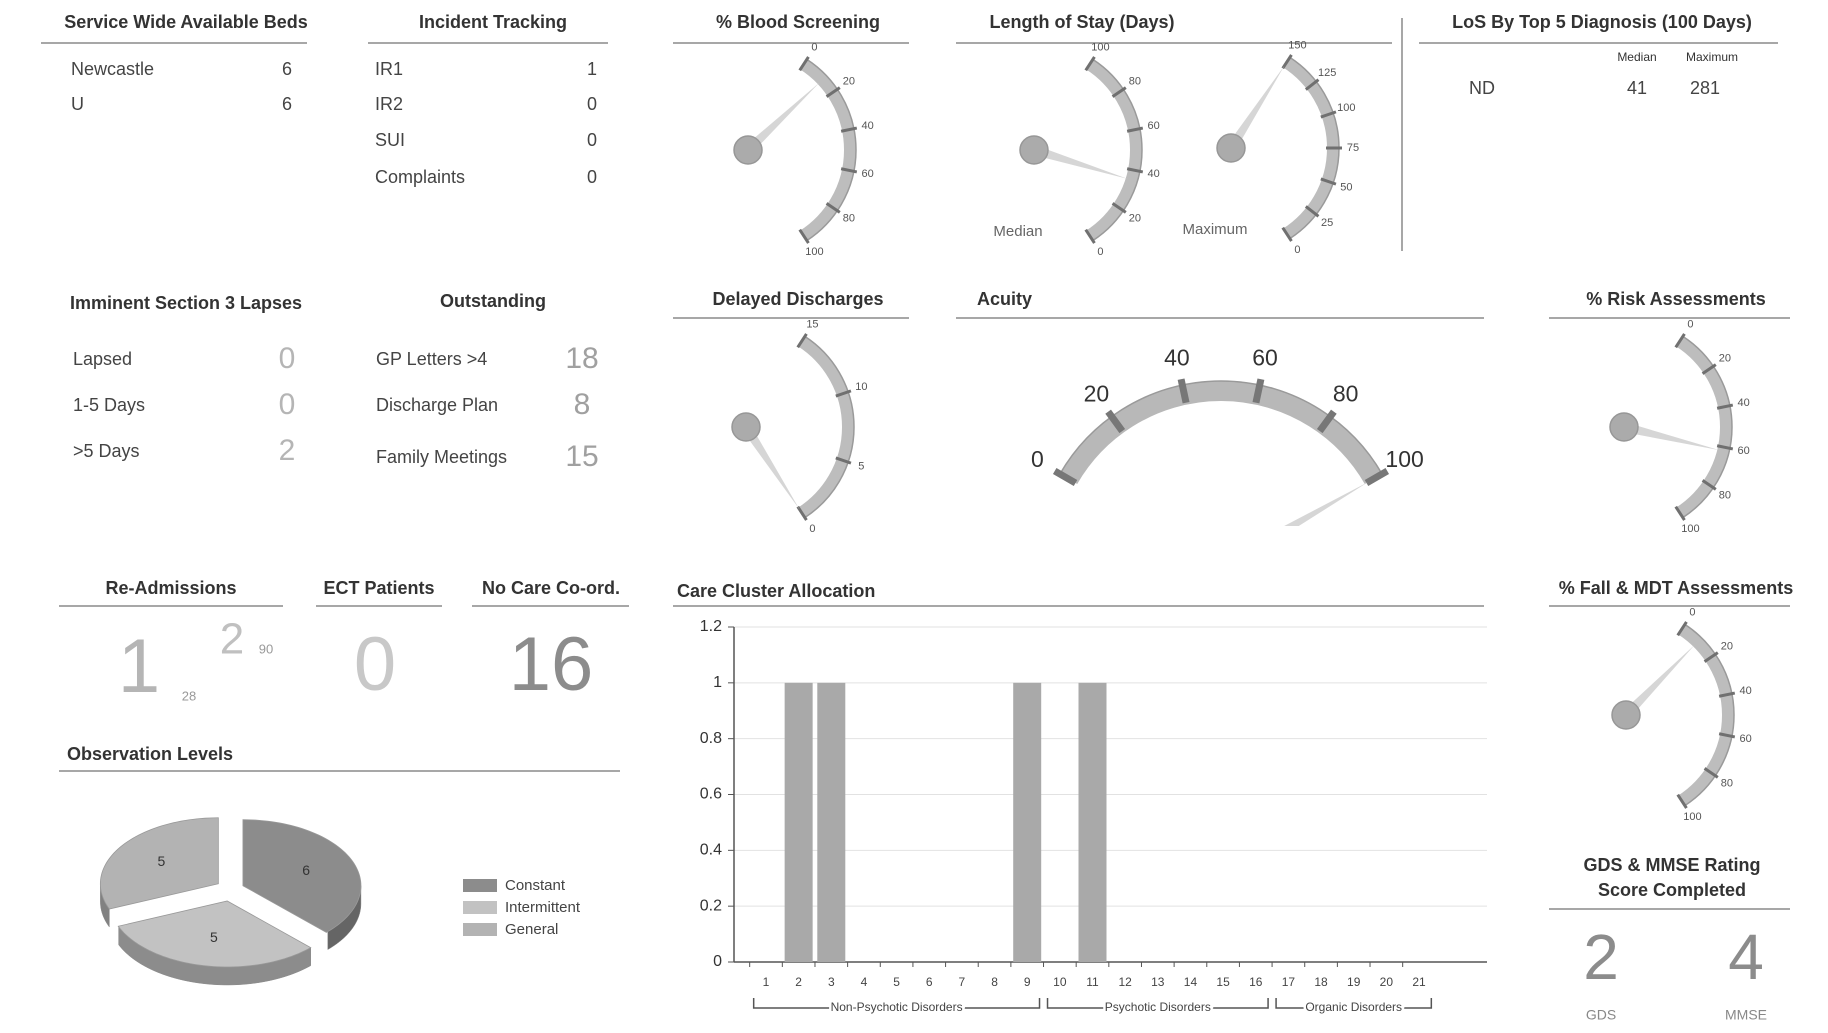 This screenshot has width=1828, height=1033. I want to click on group-bracket, so click(1157, 1003).